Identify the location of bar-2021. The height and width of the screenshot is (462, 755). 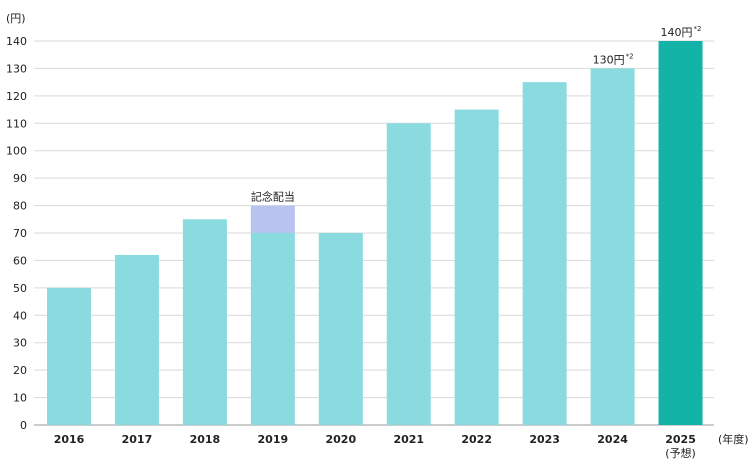
(408, 274).